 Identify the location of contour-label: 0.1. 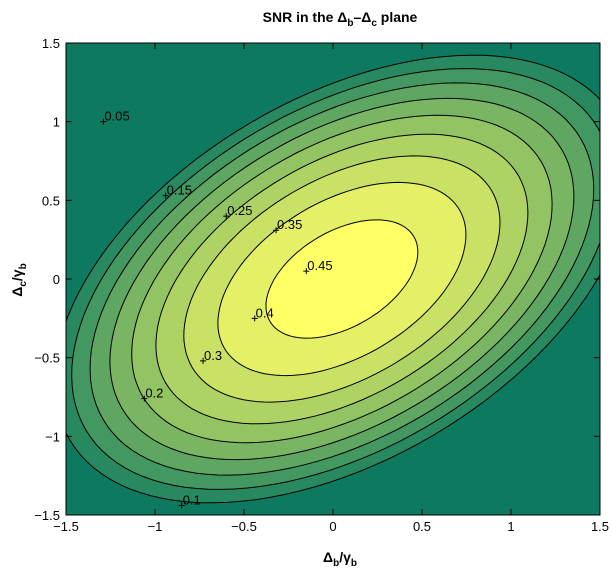
(192, 500).